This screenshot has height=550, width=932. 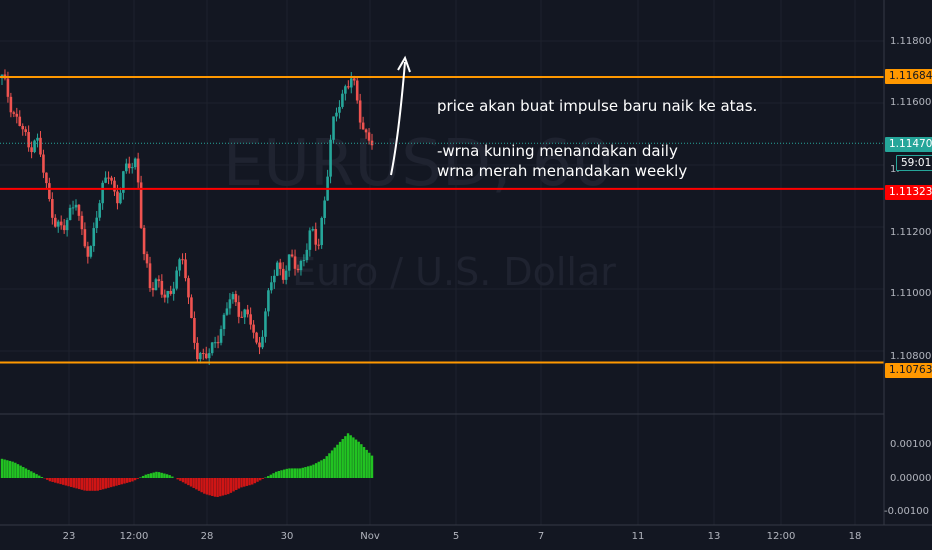 What do you see at coordinates (714, 536) in the screenshot?
I see `time-tick: 13` at bounding box center [714, 536].